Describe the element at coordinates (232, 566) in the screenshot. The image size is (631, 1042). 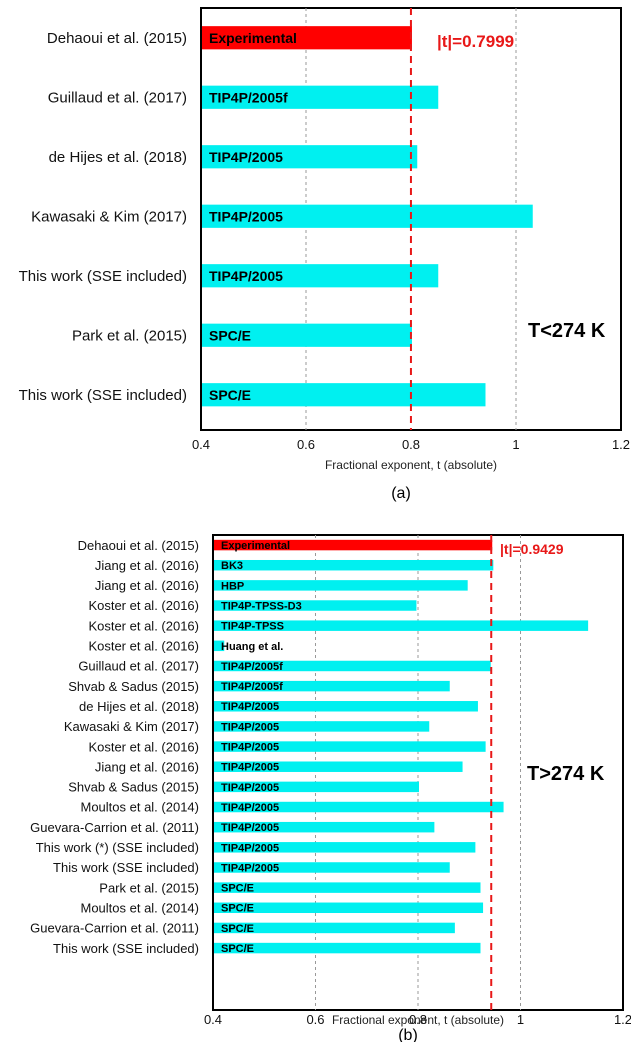
I see `bar-label: BK3` at that location.